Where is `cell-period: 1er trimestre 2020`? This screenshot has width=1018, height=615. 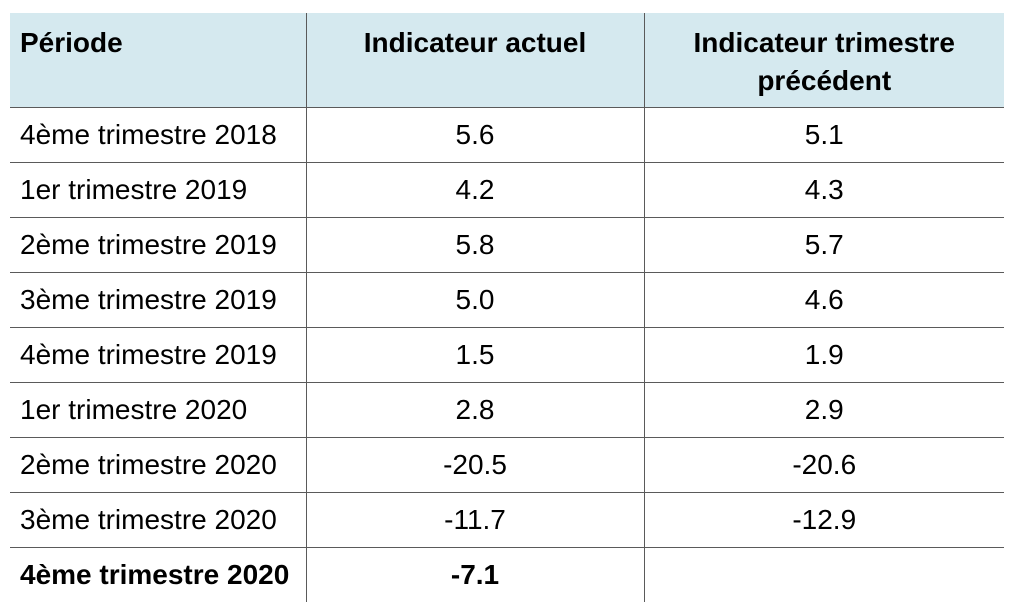 cell-period: 1er trimestre 2020 is located at coordinates (158, 410).